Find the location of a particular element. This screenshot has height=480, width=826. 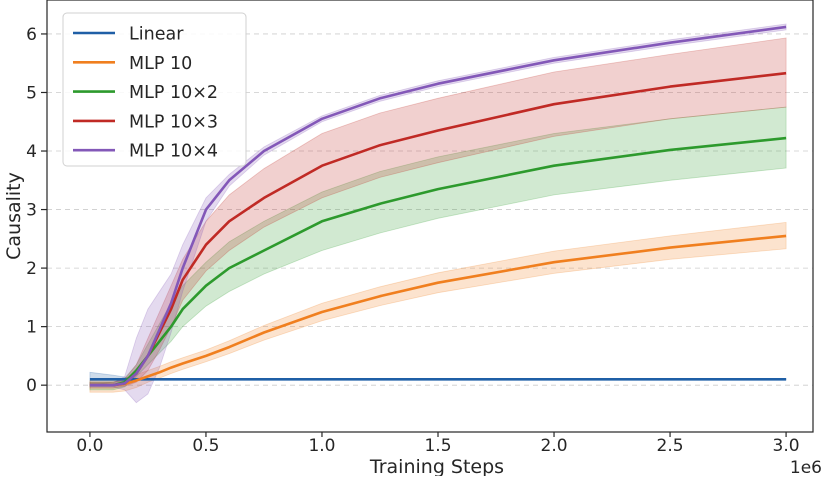

x-tick-label: 2.0 is located at coordinates (554, 446).